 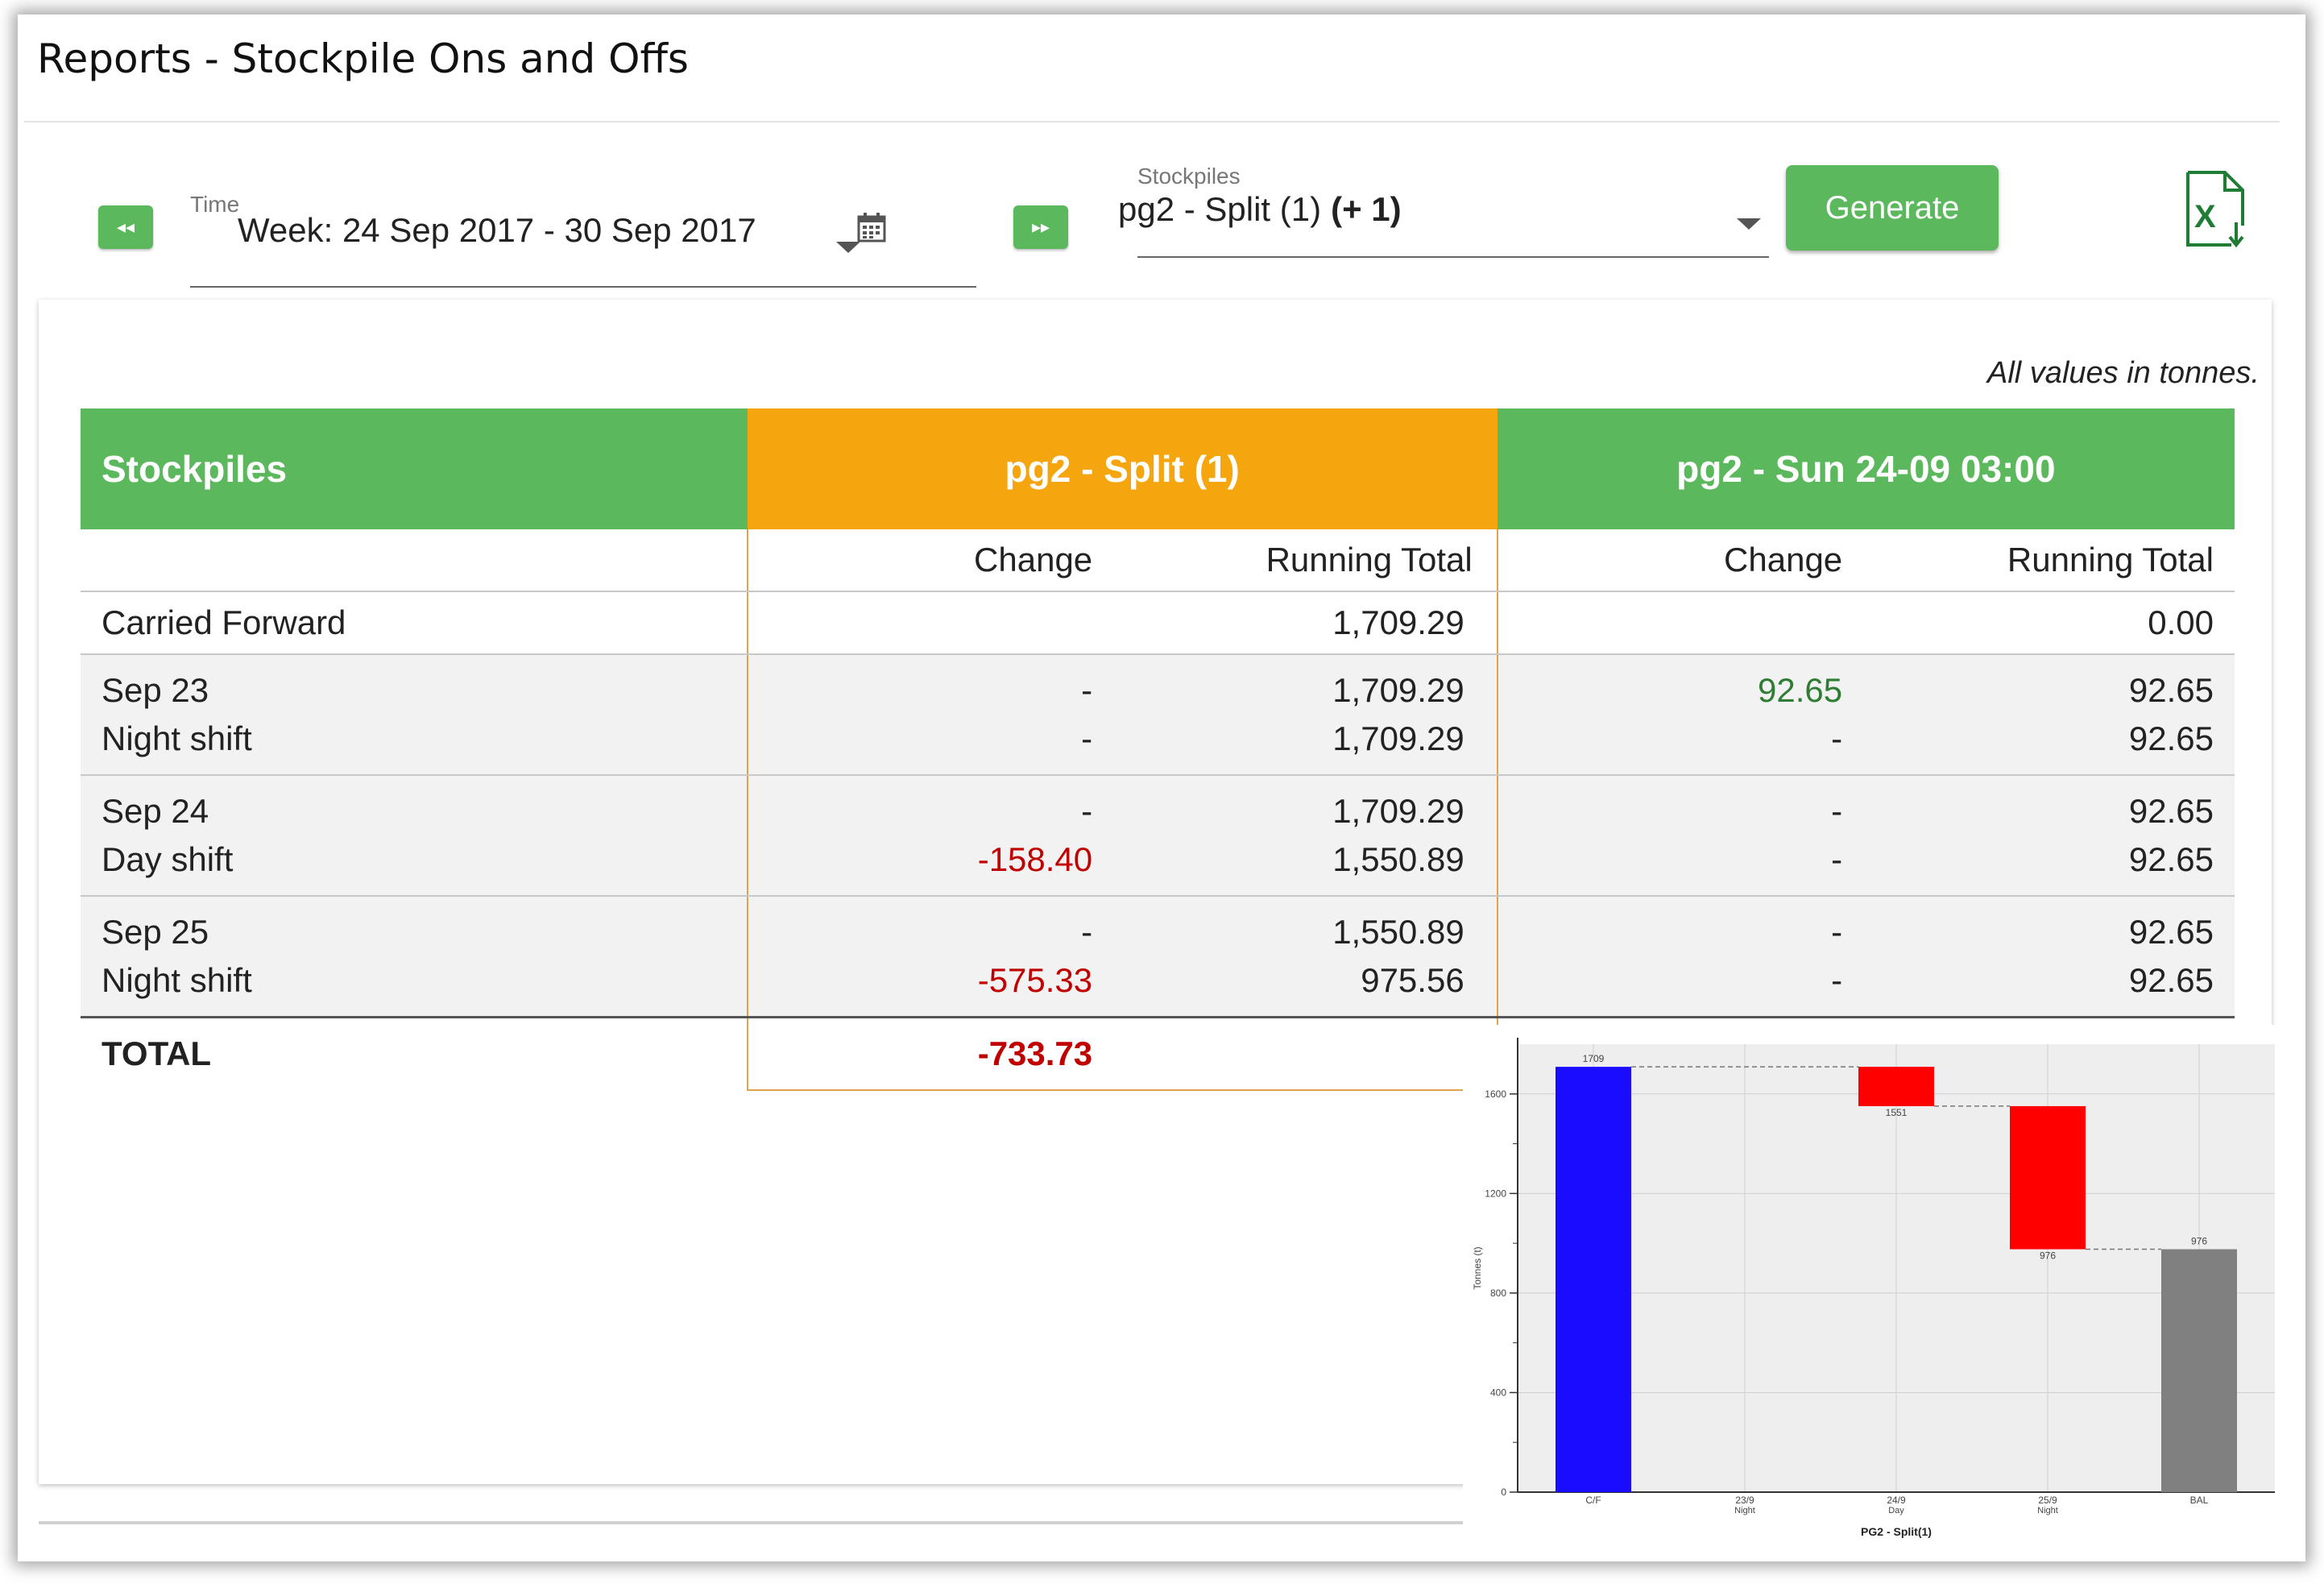 I want to click on cell-change: -575.33, so click(x=1035, y=979).